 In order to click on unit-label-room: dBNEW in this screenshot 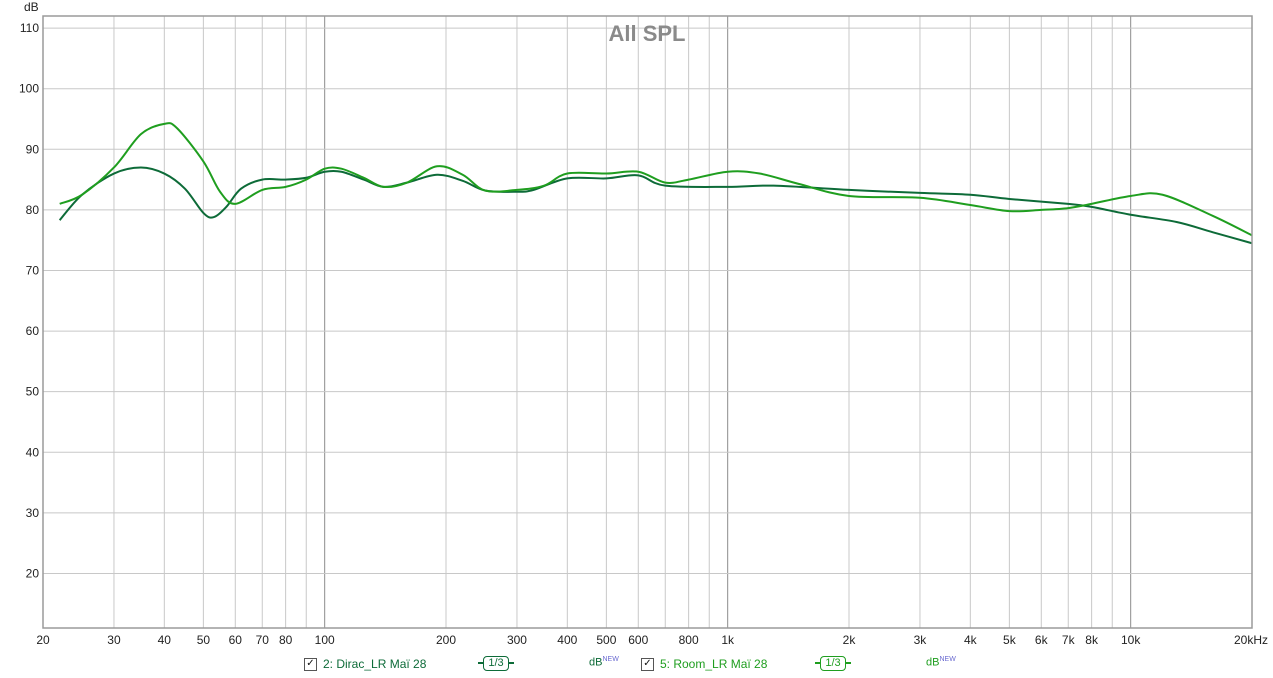, I will do `click(941, 662)`.